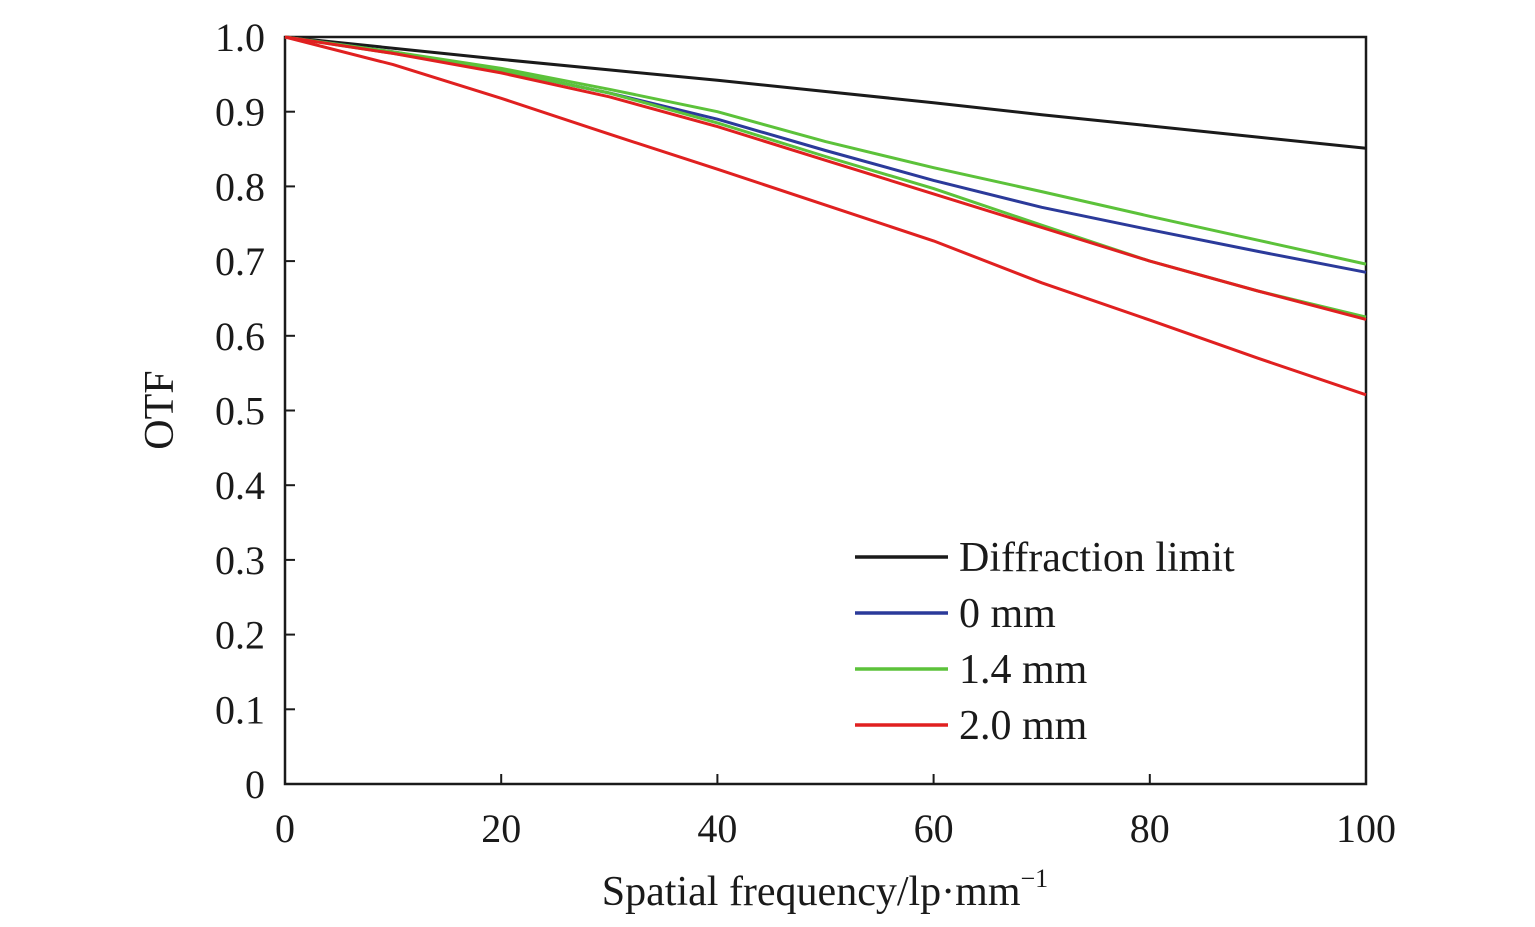 This screenshot has height=927, width=1535. I want to click on y-tick-label: 0.8, so click(240, 186).